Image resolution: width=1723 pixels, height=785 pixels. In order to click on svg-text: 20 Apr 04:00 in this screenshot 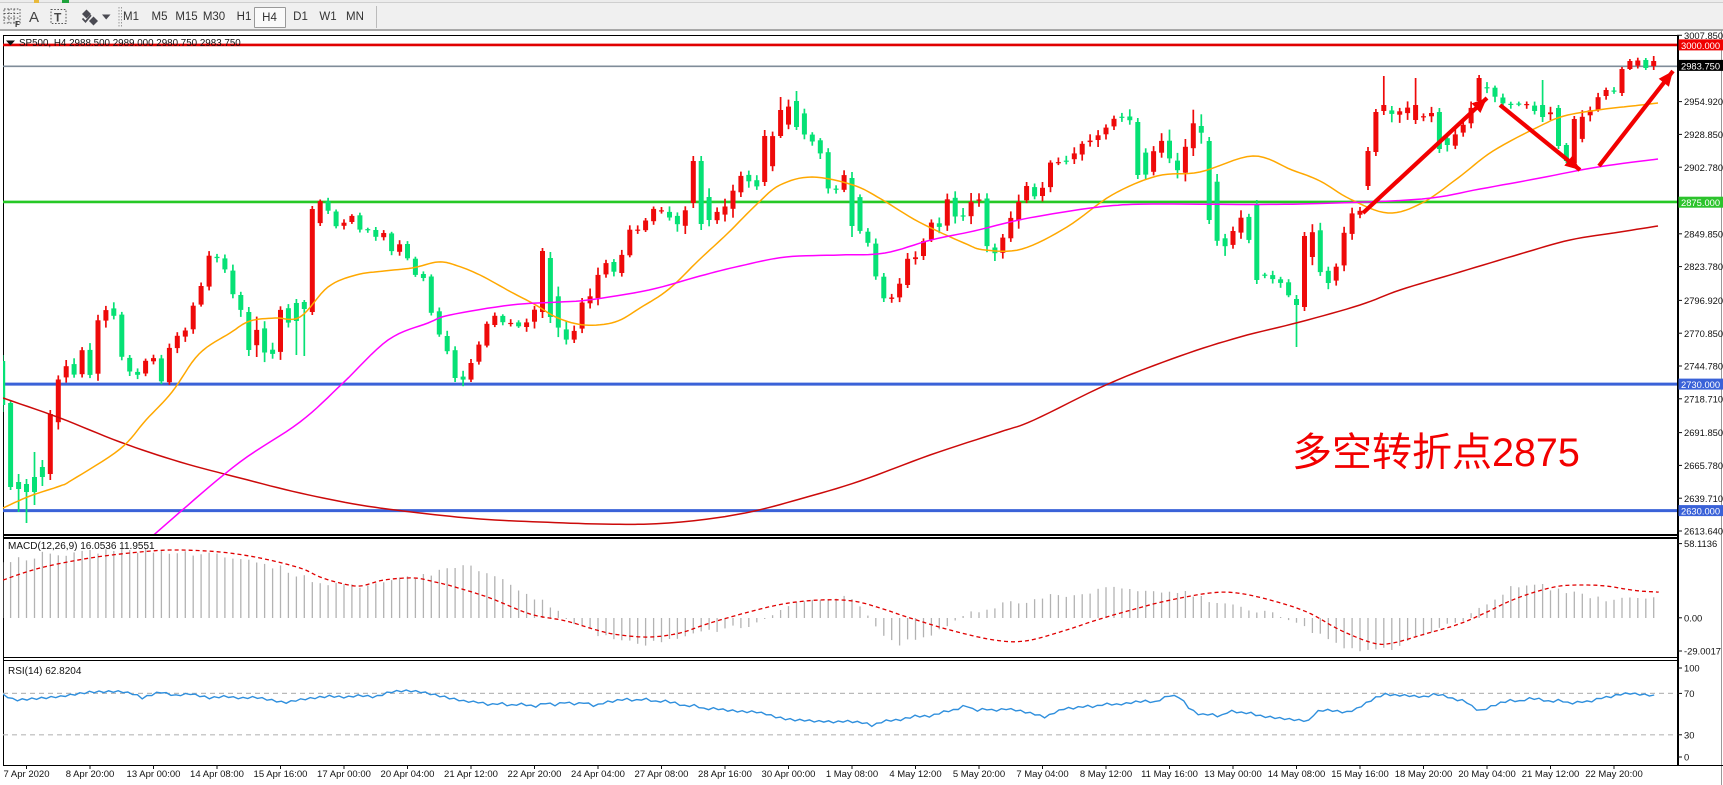, I will do `click(408, 774)`.